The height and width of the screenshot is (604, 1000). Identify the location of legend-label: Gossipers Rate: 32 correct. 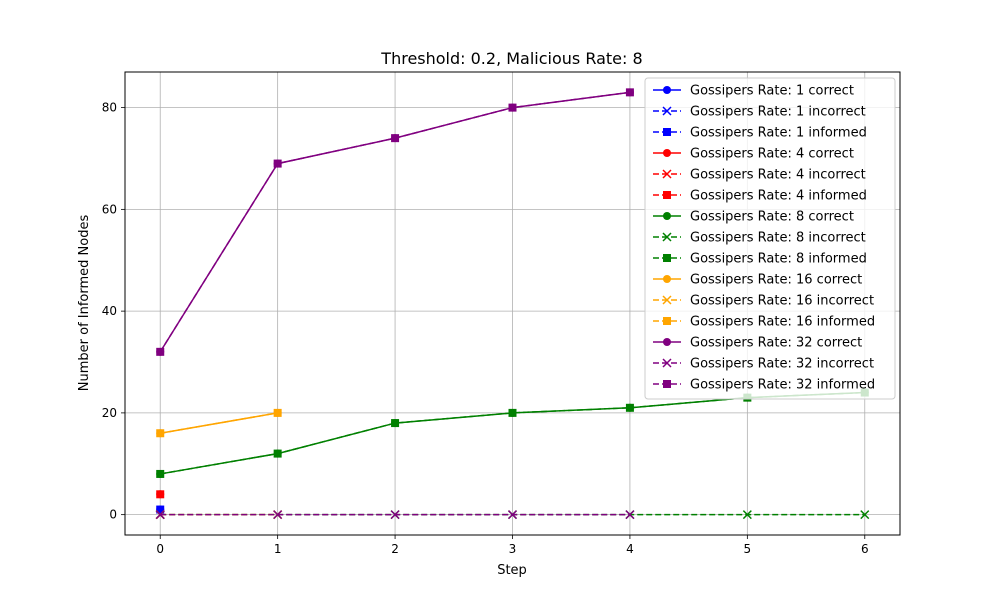
(776, 343).